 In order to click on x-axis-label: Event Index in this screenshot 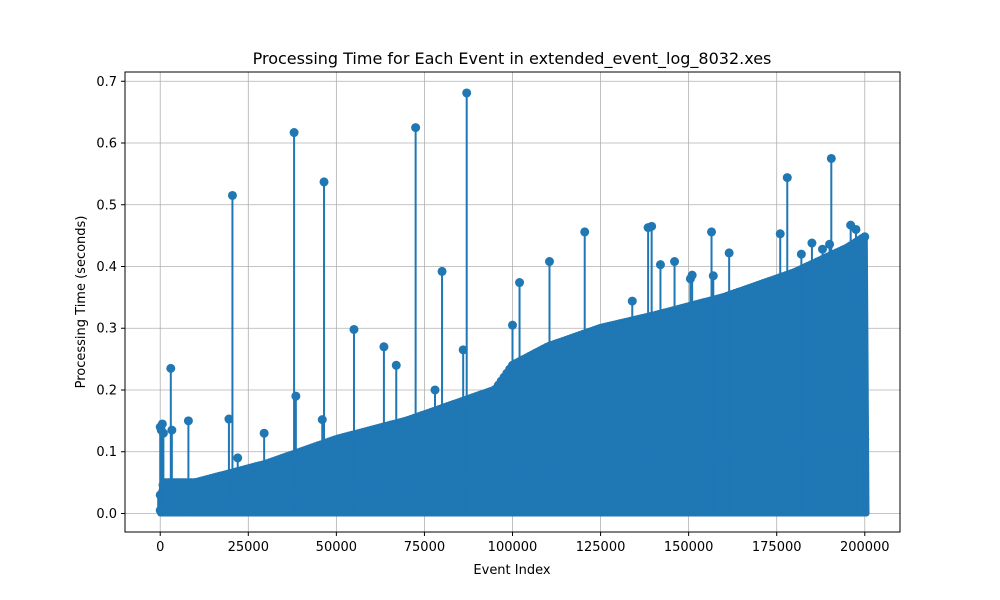, I will do `click(511, 570)`.